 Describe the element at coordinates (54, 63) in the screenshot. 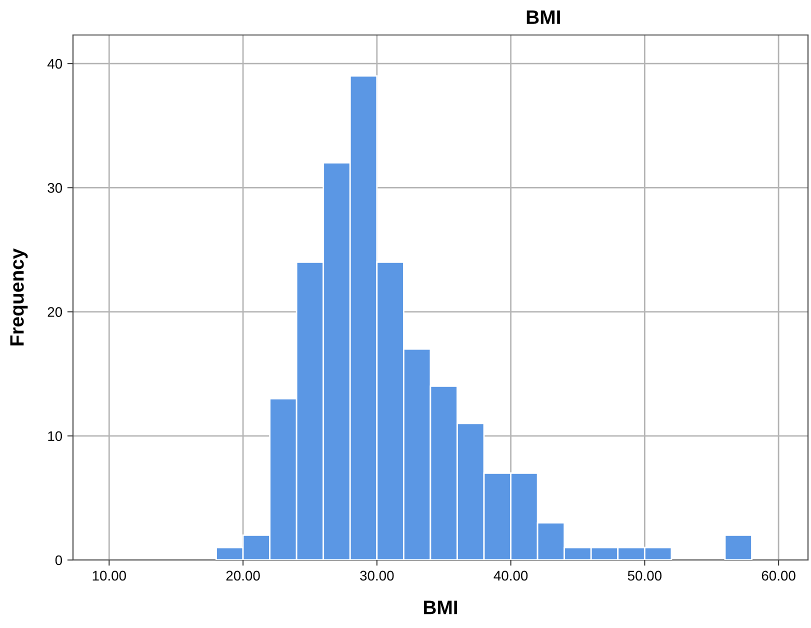

I see `y-tick-label: 40` at that location.